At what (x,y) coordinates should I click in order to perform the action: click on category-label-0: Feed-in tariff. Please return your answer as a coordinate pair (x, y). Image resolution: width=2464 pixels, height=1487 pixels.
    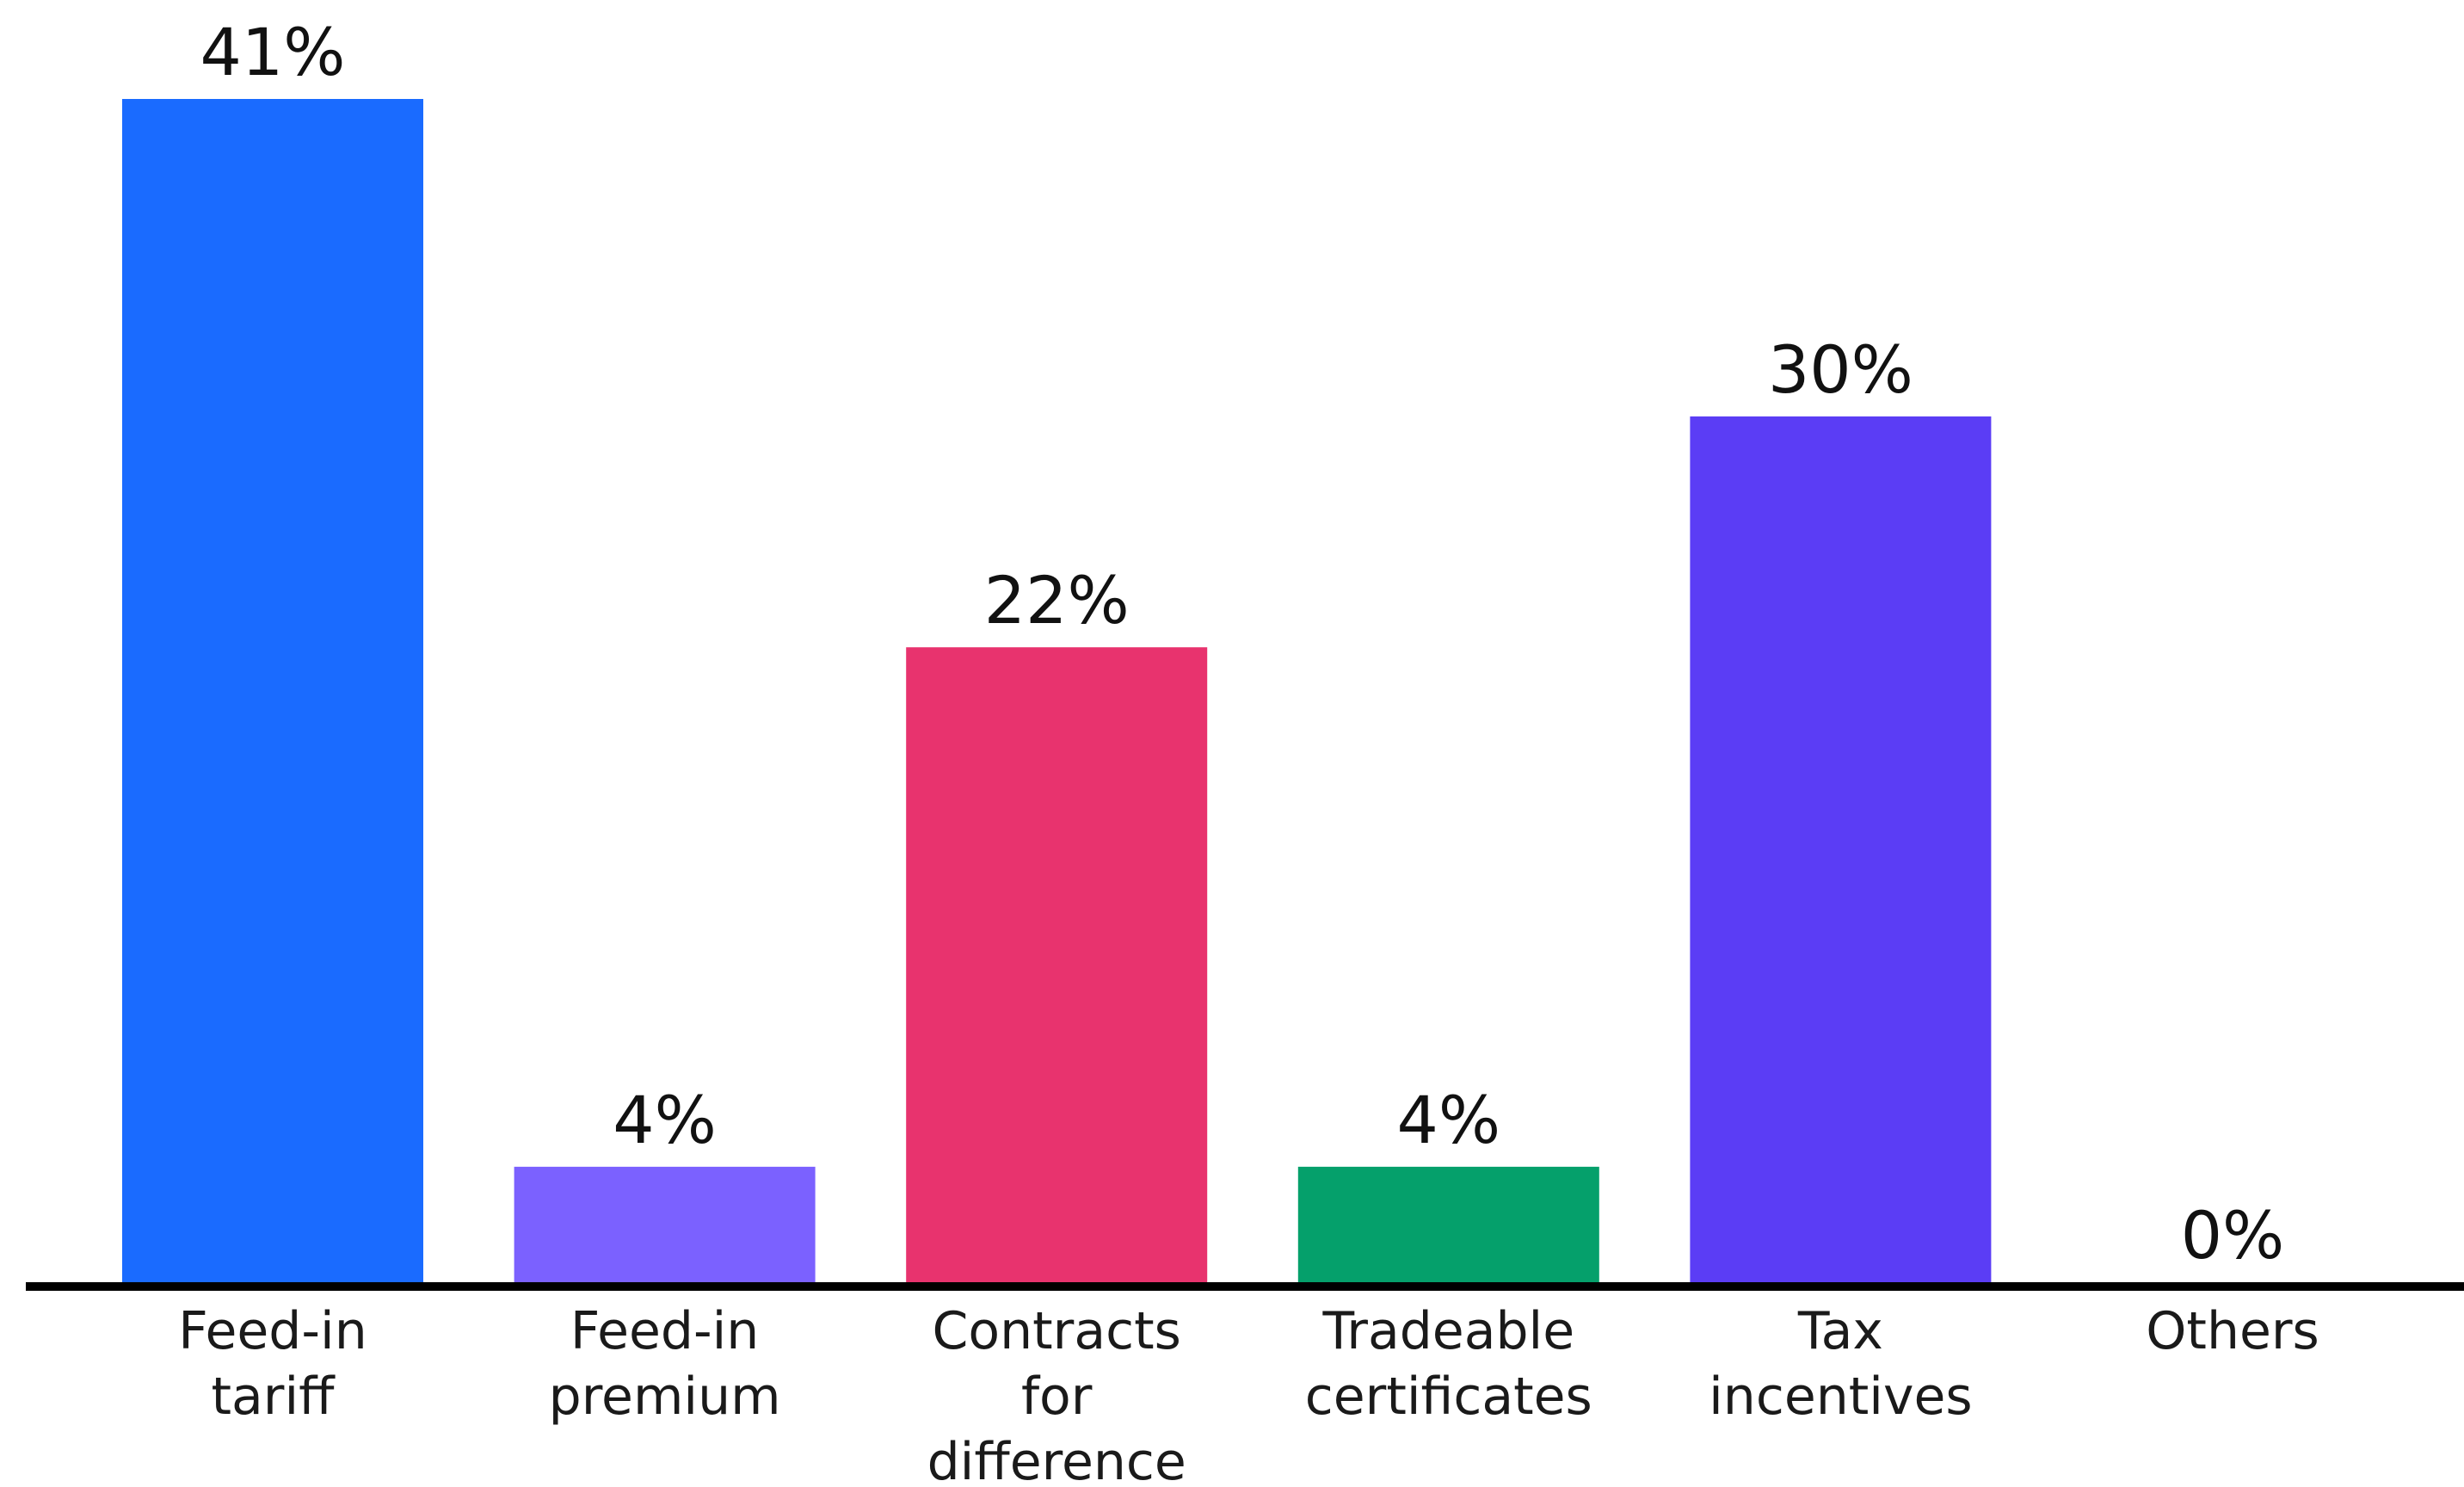
    Looking at the image, I should click on (273, 1364).